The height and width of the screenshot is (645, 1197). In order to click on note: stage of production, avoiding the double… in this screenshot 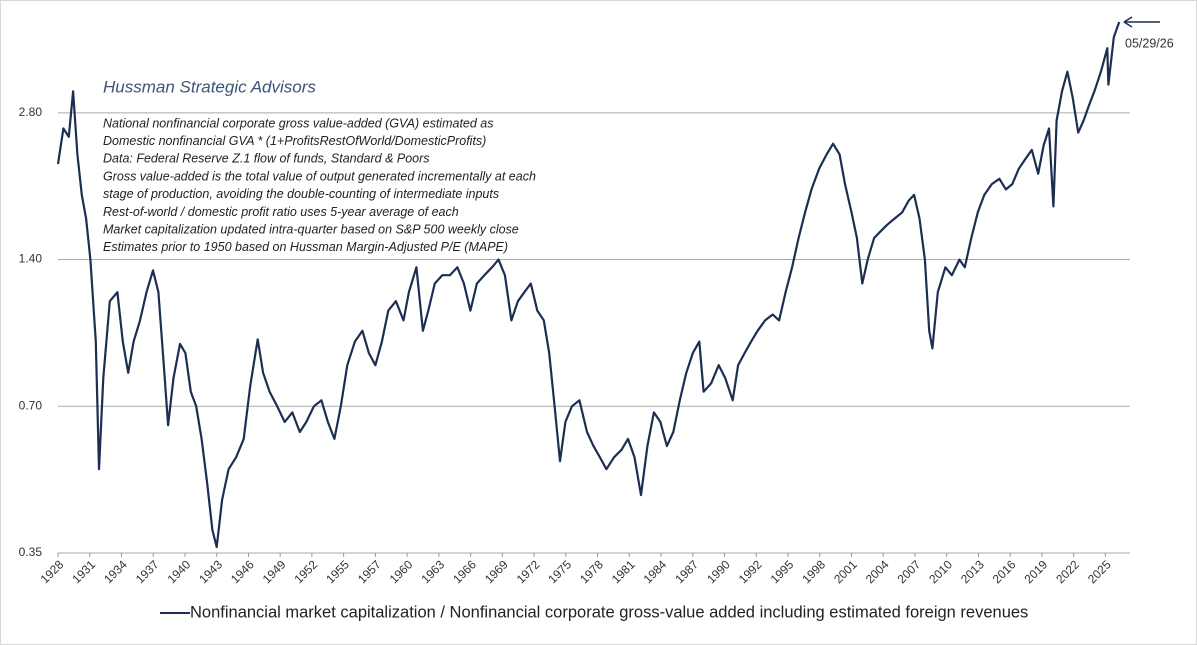, I will do `click(301, 194)`.